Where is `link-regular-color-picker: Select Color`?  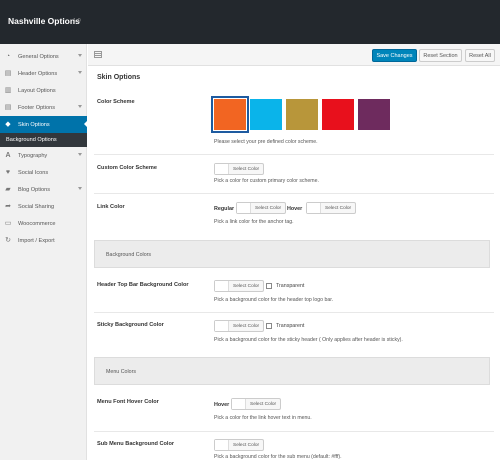 link-regular-color-picker: Select Color is located at coordinates (261, 208).